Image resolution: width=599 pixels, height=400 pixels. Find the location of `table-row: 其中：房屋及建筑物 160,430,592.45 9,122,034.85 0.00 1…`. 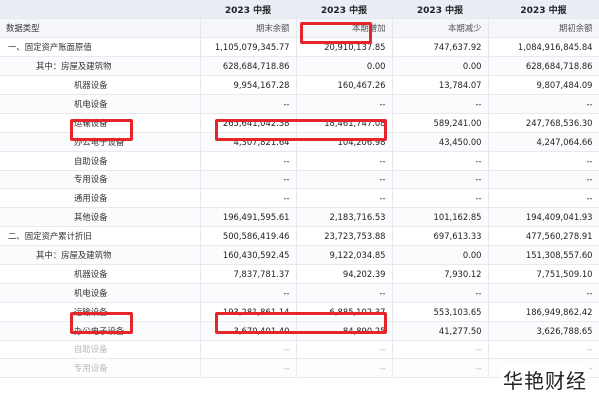

table-row: 其中：房屋及建筑物 160,430,592.45 9,122,034.85 0.00 1… is located at coordinates (299, 255).